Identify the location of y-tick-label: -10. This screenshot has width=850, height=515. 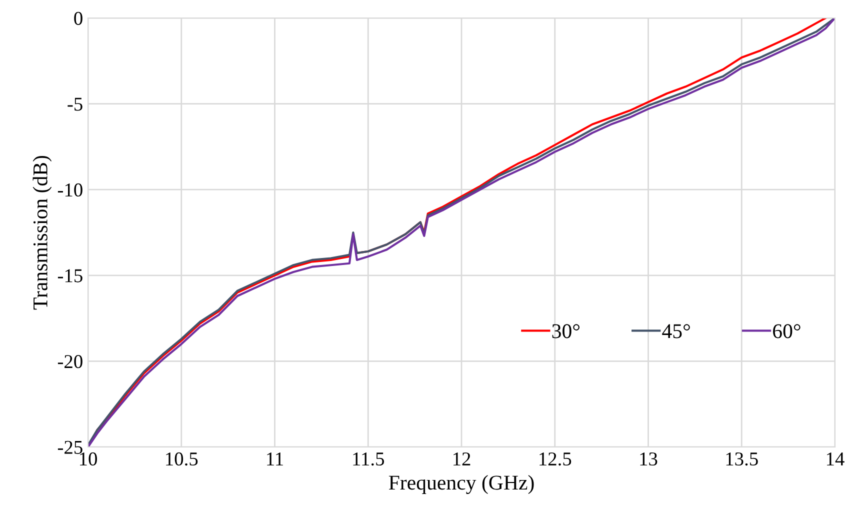
(70, 190).